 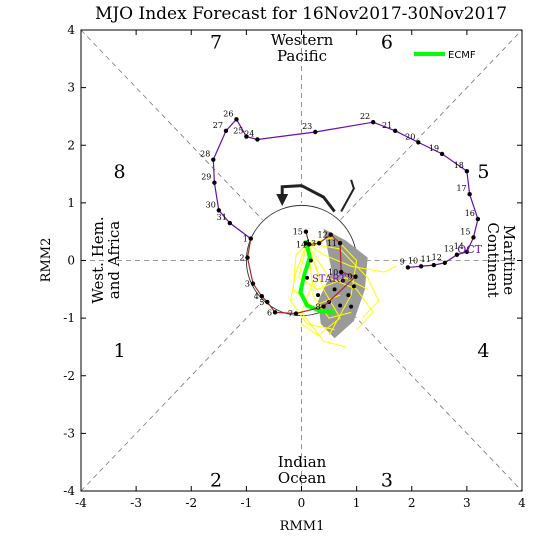 What do you see at coordinates (426, 259) in the screenshot?
I see `october-point-label: 11` at bounding box center [426, 259].